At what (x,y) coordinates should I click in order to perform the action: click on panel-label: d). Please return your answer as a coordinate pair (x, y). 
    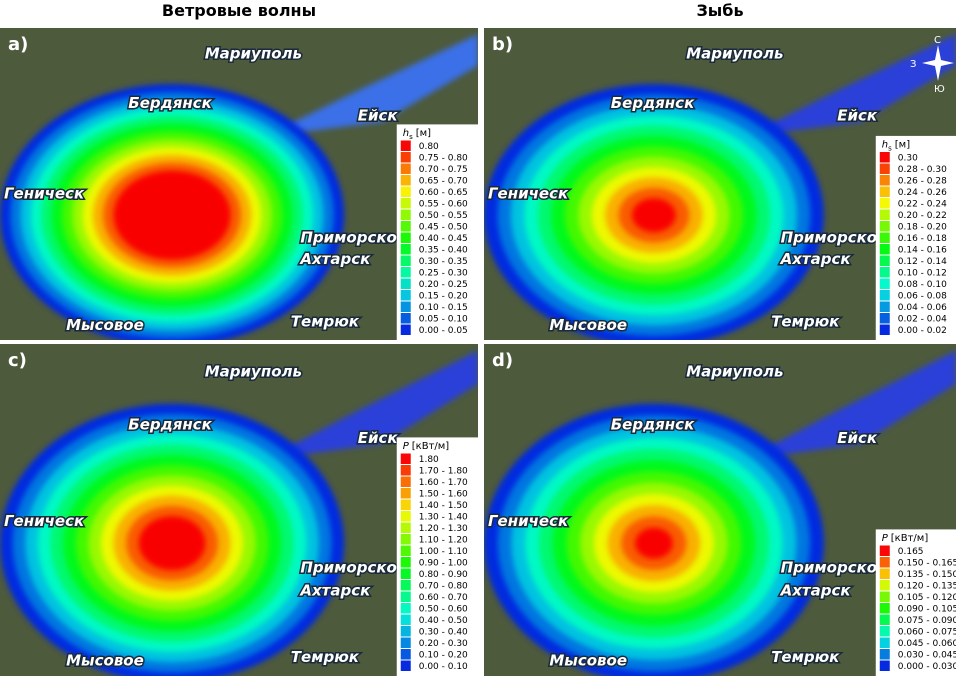
    Looking at the image, I should click on (502, 360).